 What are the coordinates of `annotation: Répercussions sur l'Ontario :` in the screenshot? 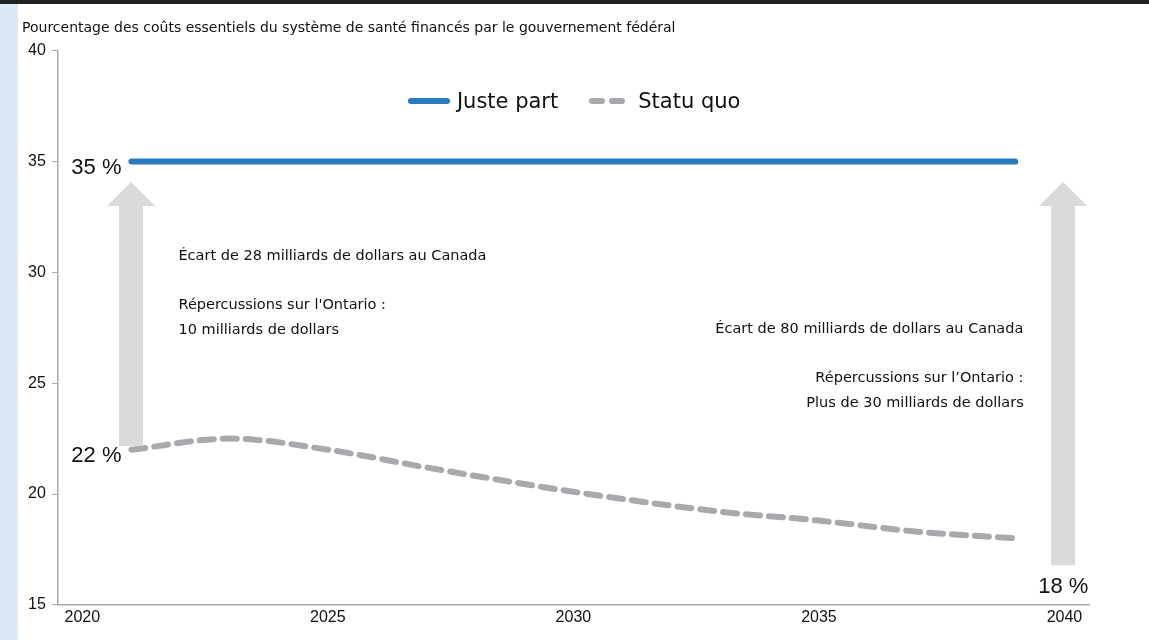 It's located at (282, 304).